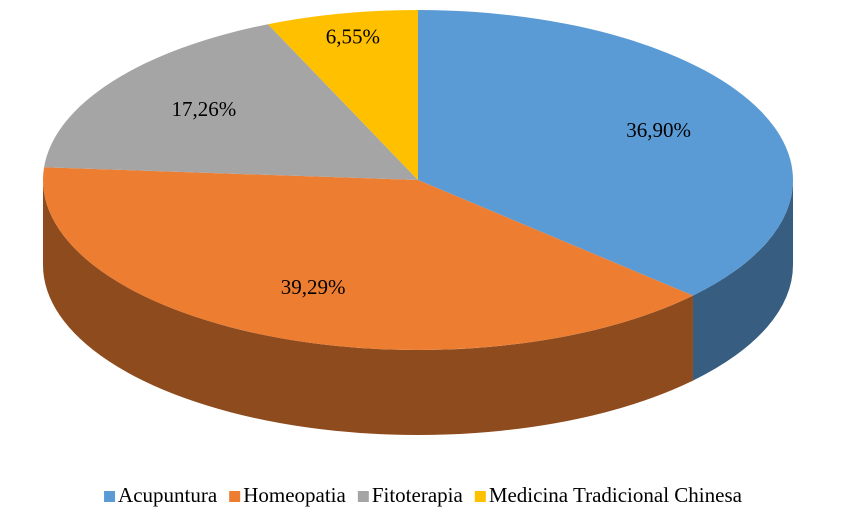  I want to click on legend-label: Homeopatia, so click(294, 495).